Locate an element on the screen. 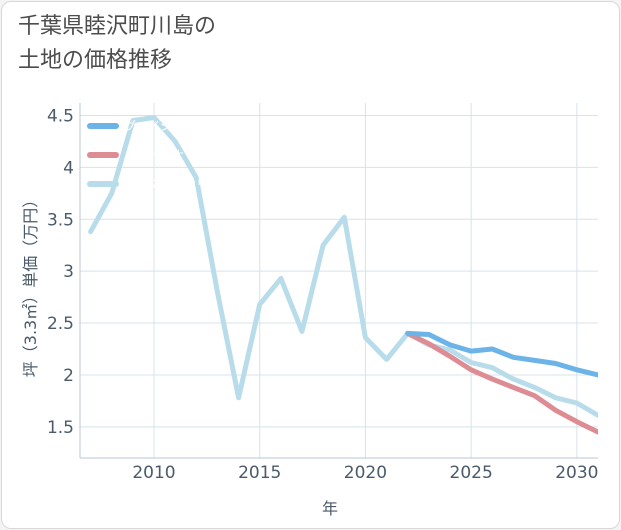 Image resolution: width=621 pixels, height=530 pixels. legend-label: ノーマルシナリオ is located at coordinates (172, 184).